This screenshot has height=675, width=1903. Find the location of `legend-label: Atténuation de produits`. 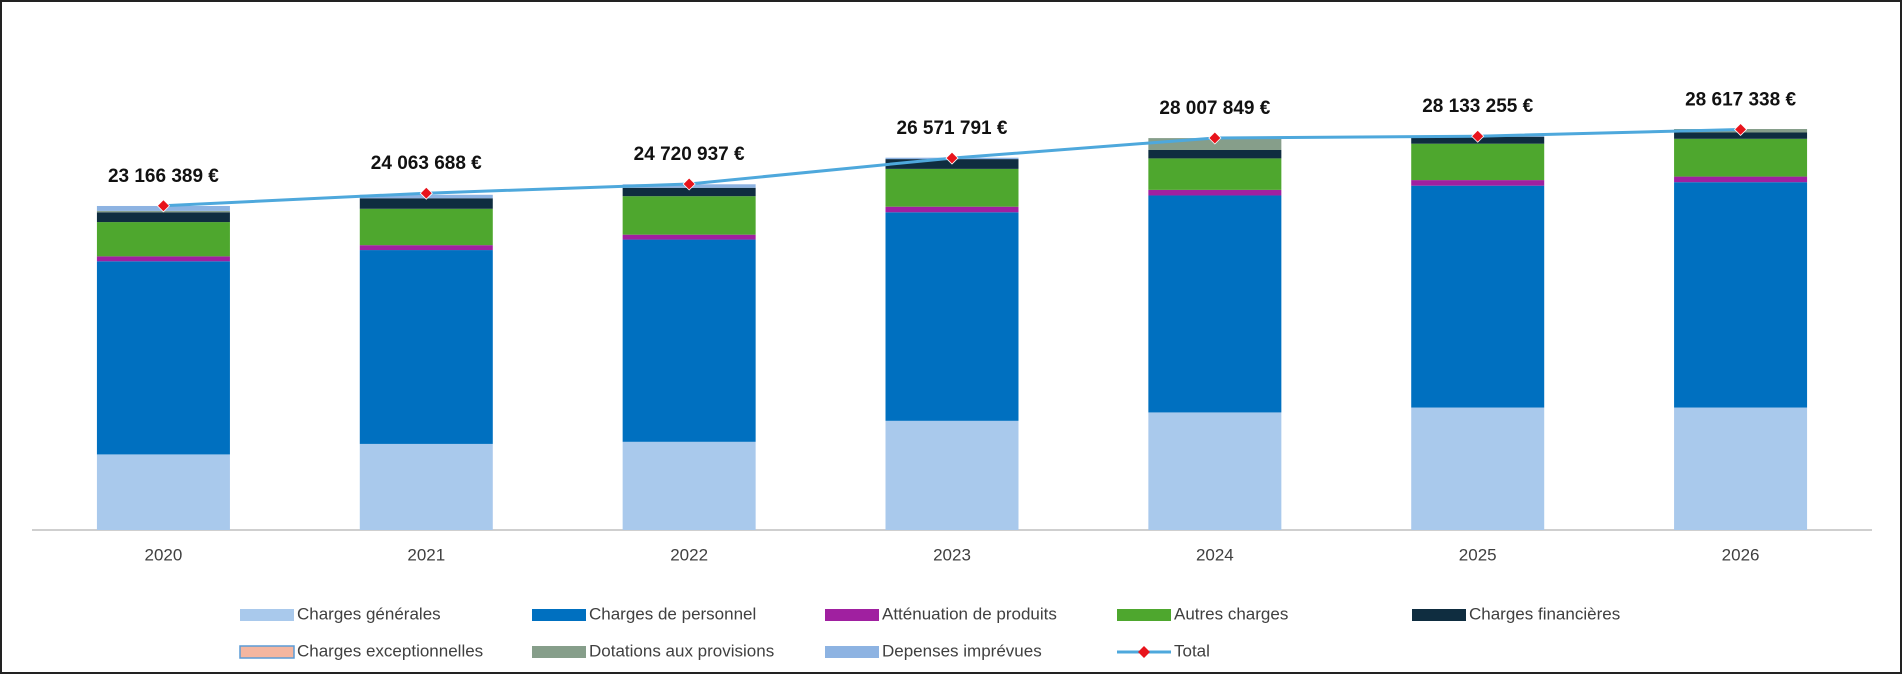

legend-label: Atténuation de produits is located at coordinates (969, 613).